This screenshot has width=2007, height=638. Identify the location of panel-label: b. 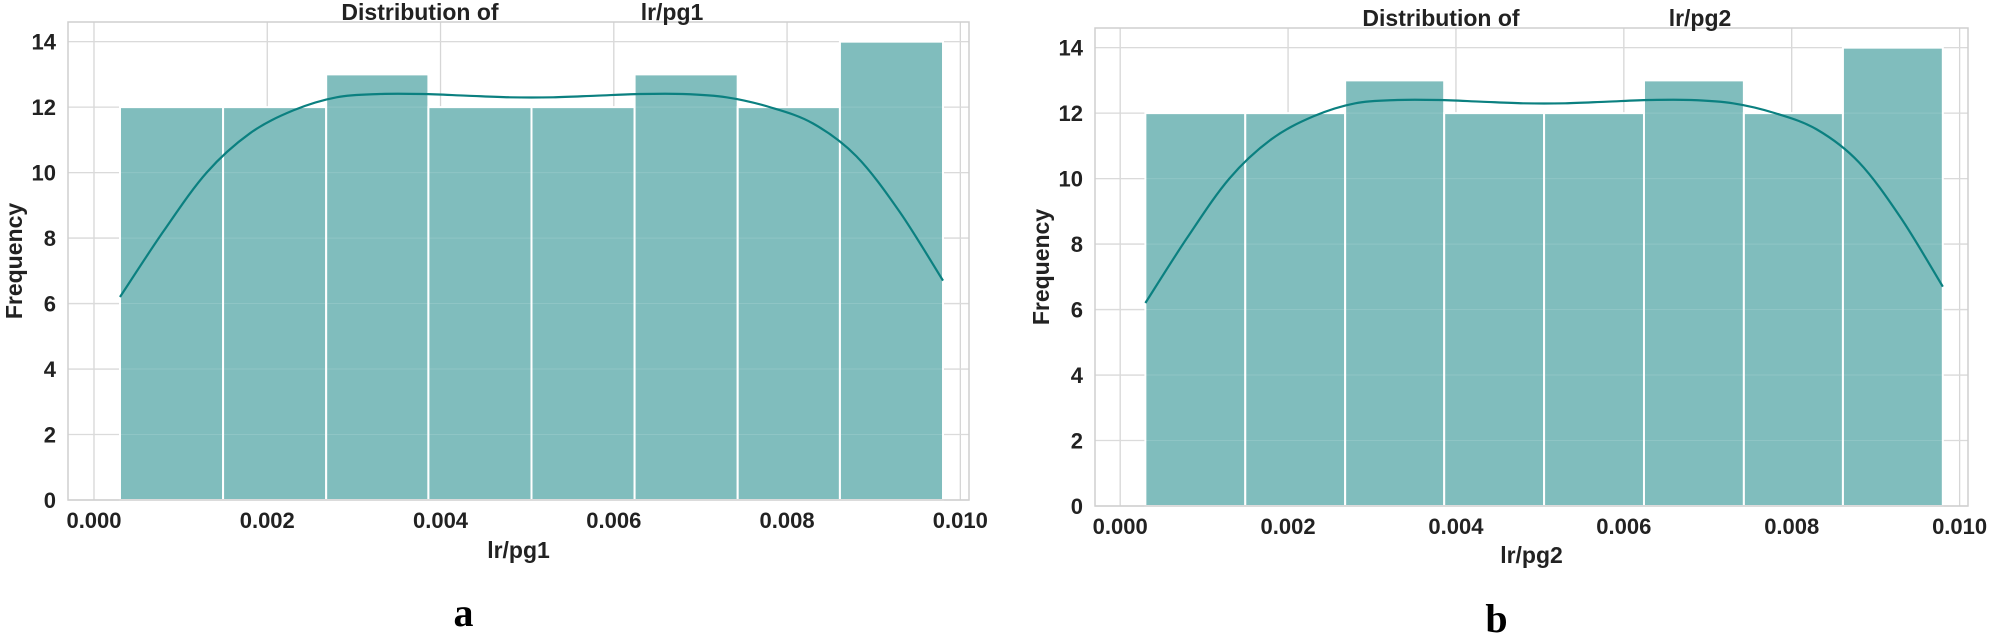
(1496, 617).